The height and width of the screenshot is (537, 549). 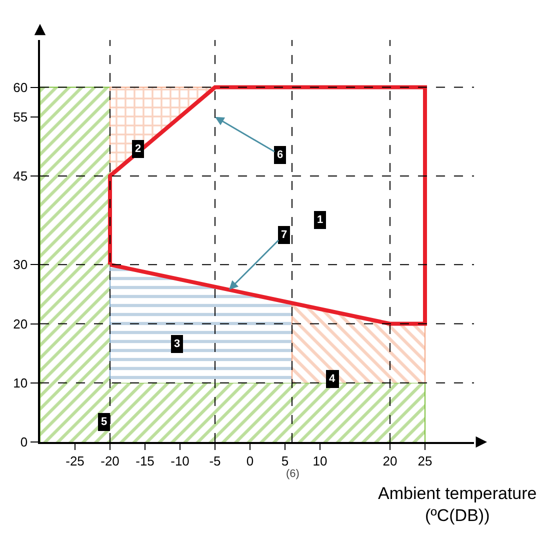 What do you see at coordinates (20, 87) in the screenshot?
I see `y-tick-label: 60` at bounding box center [20, 87].